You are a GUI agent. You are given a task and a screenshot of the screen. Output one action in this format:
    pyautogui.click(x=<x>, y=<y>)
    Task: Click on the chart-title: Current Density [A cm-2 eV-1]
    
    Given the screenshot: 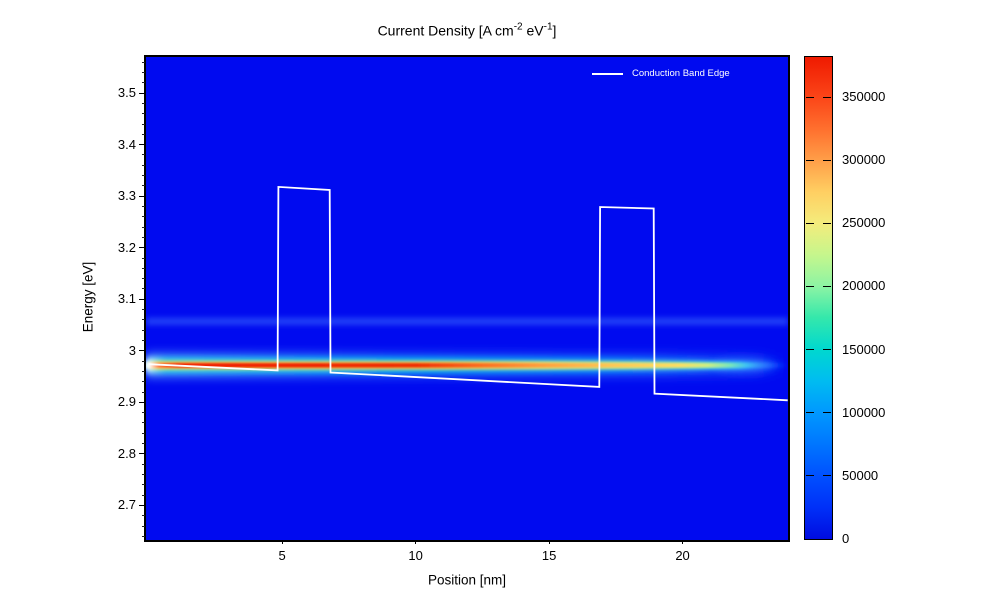 What is the action you would take?
    pyautogui.click(x=467, y=30)
    